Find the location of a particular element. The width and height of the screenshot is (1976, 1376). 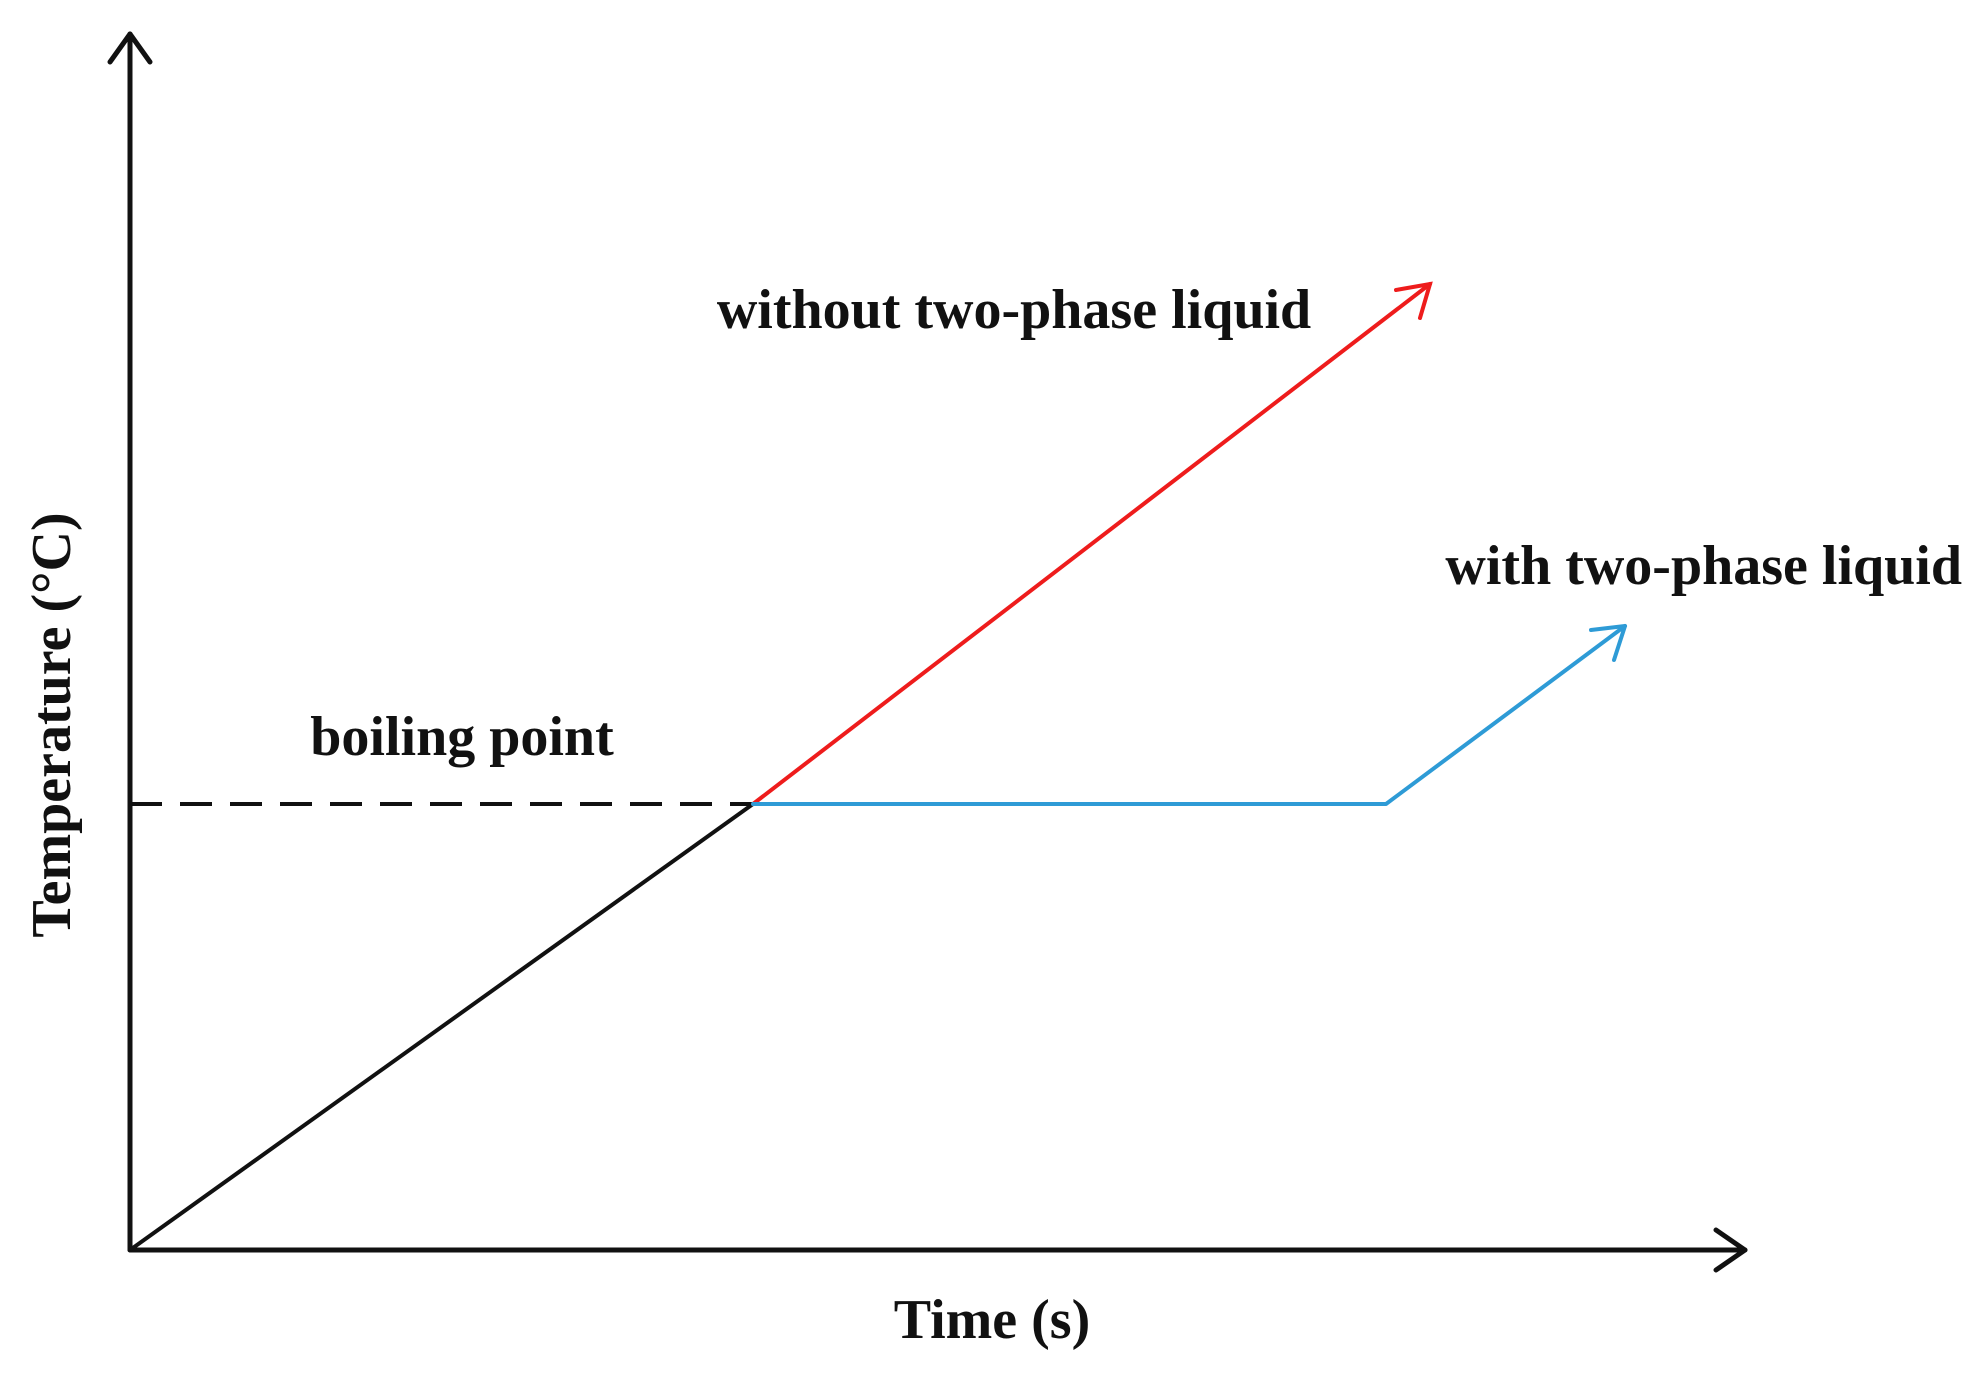

with-curve is located at coordinates (1189, 715).